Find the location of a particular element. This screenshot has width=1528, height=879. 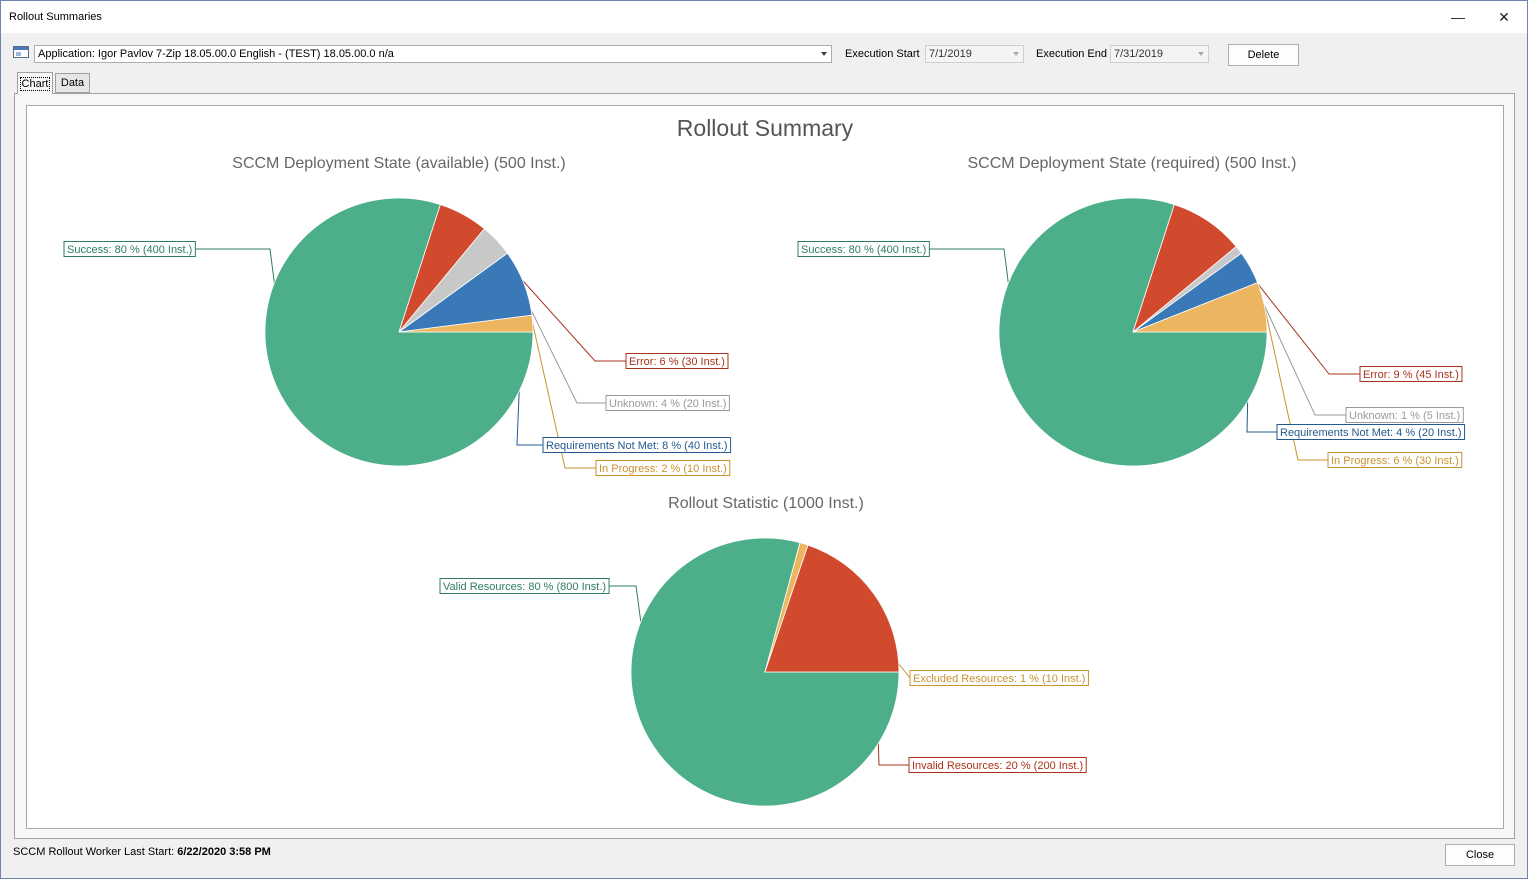

tab-chart: Chart is located at coordinates (35, 83).